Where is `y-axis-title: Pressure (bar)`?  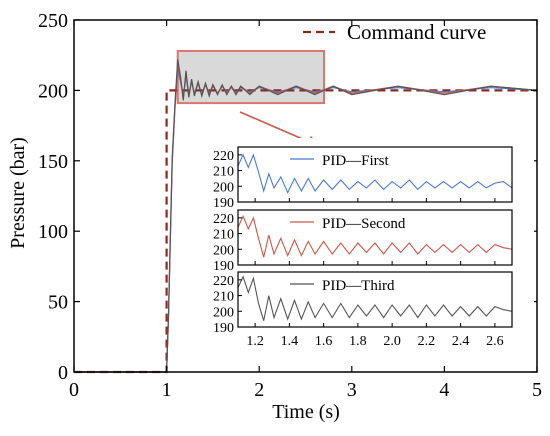 y-axis-title: Pressure (bar) is located at coordinates (18, 193).